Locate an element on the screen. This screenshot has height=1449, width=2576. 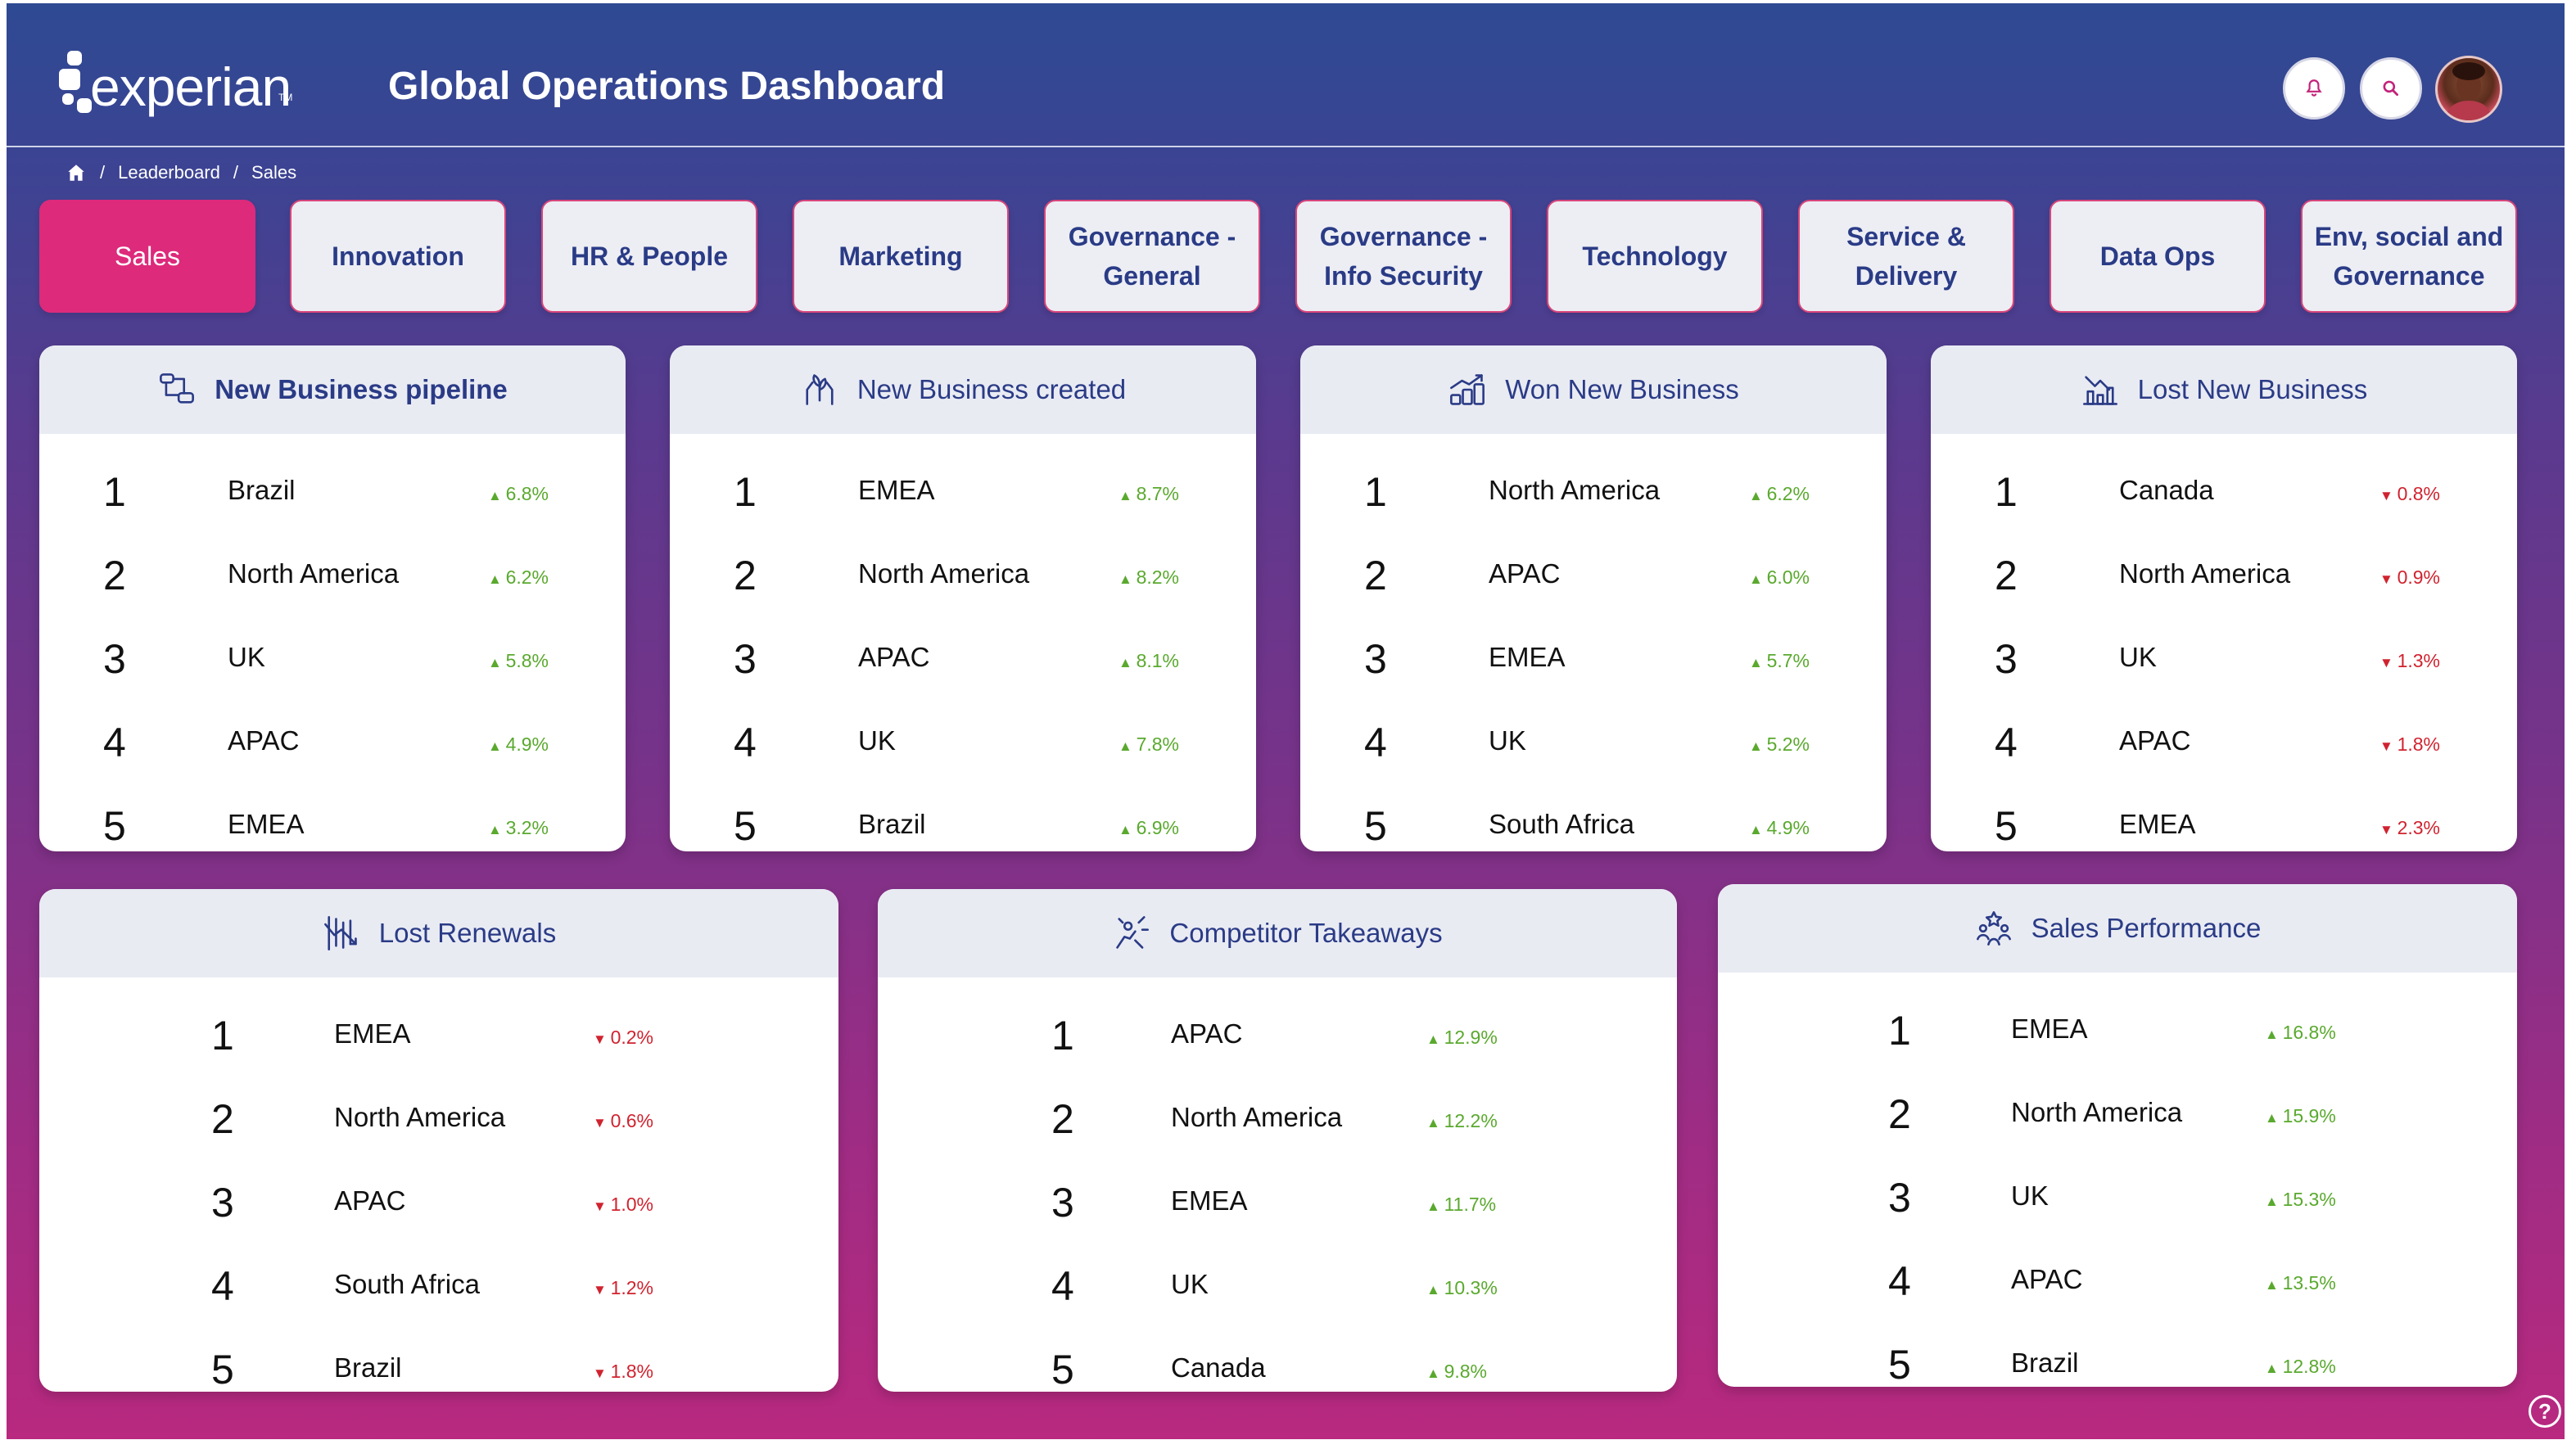
breadcrumb-leaderboard: Leaderboard is located at coordinates (169, 172).